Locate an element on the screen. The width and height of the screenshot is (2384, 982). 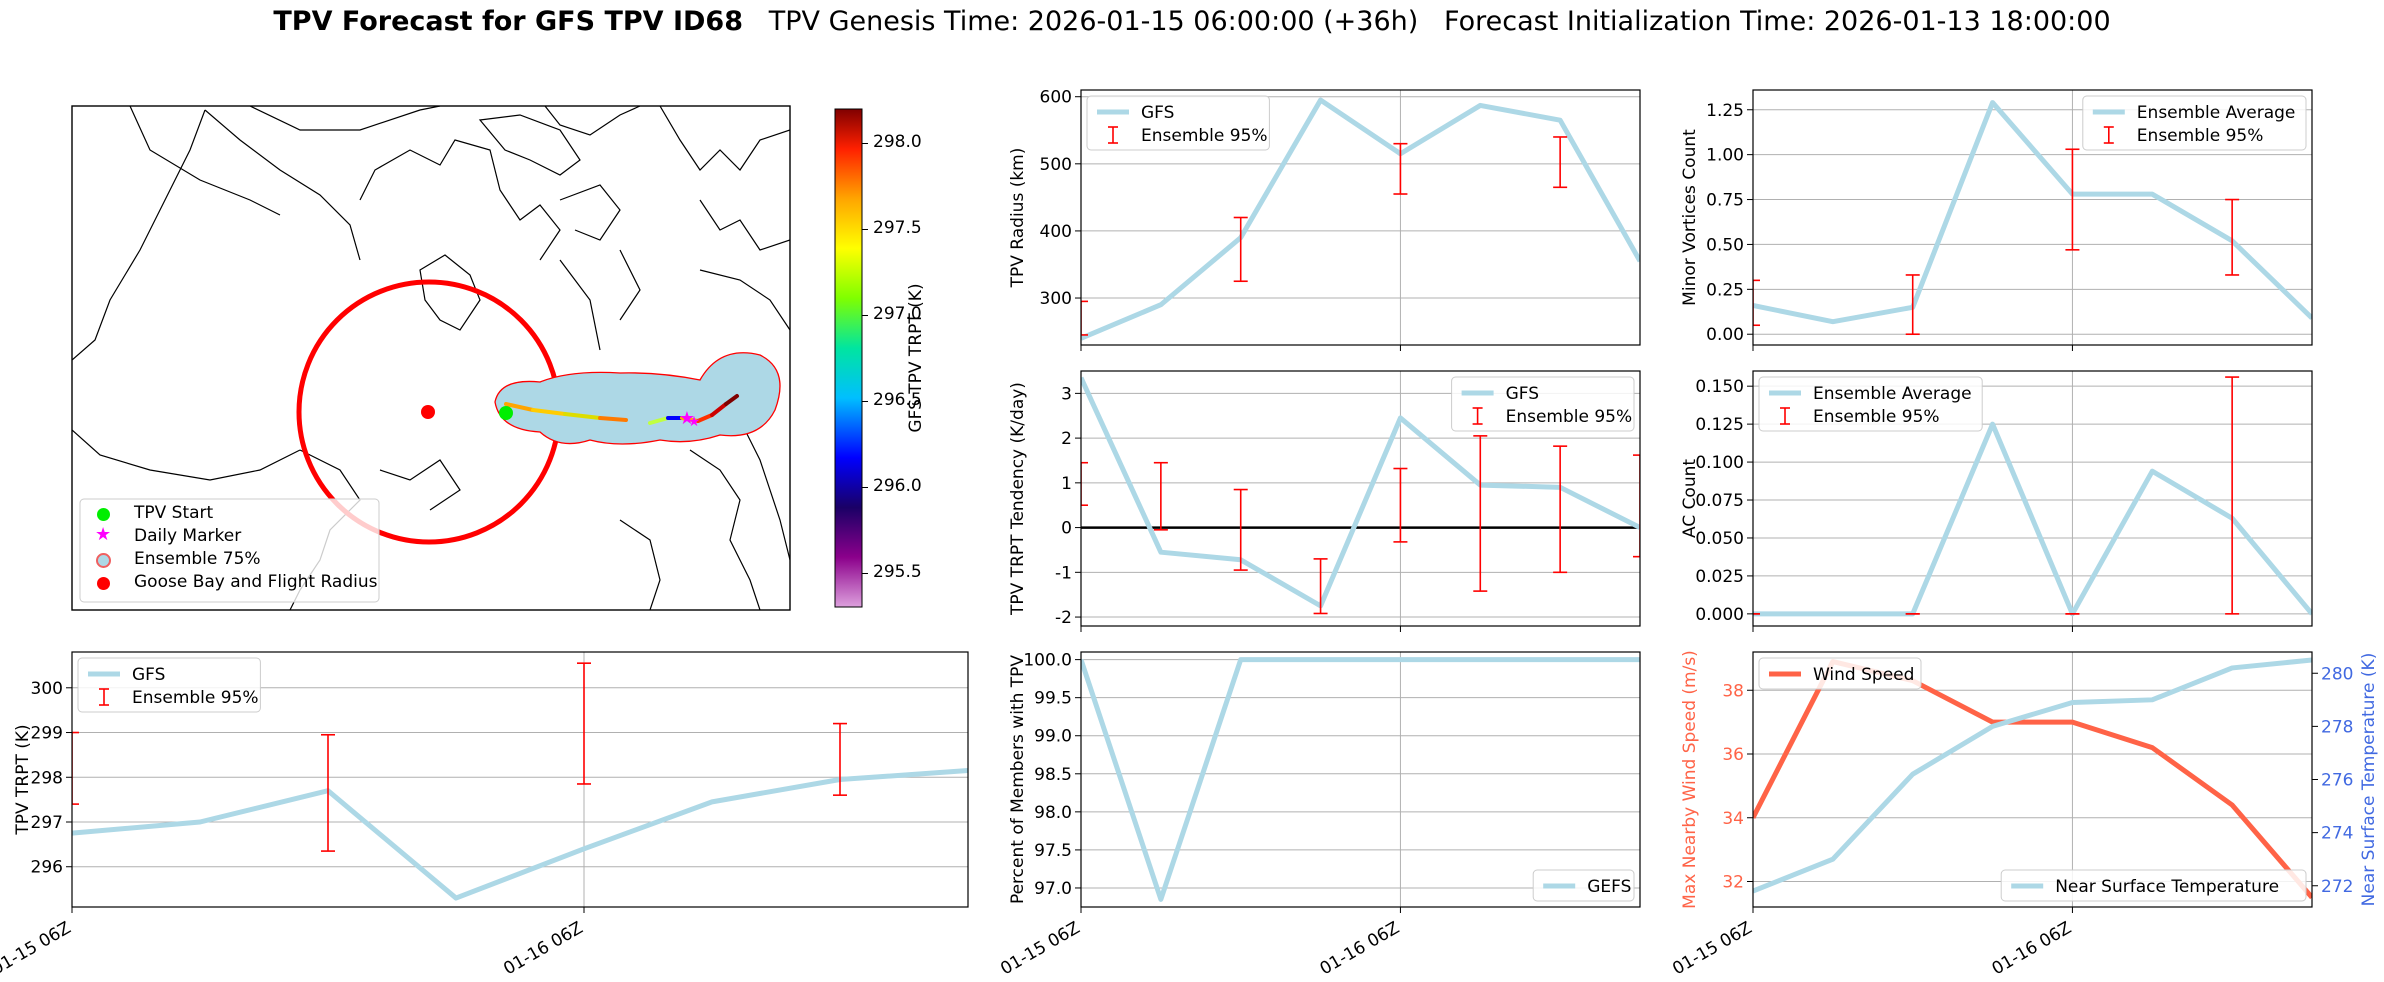
ytick-label: 1.00 is located at coordinates (1725, 156).